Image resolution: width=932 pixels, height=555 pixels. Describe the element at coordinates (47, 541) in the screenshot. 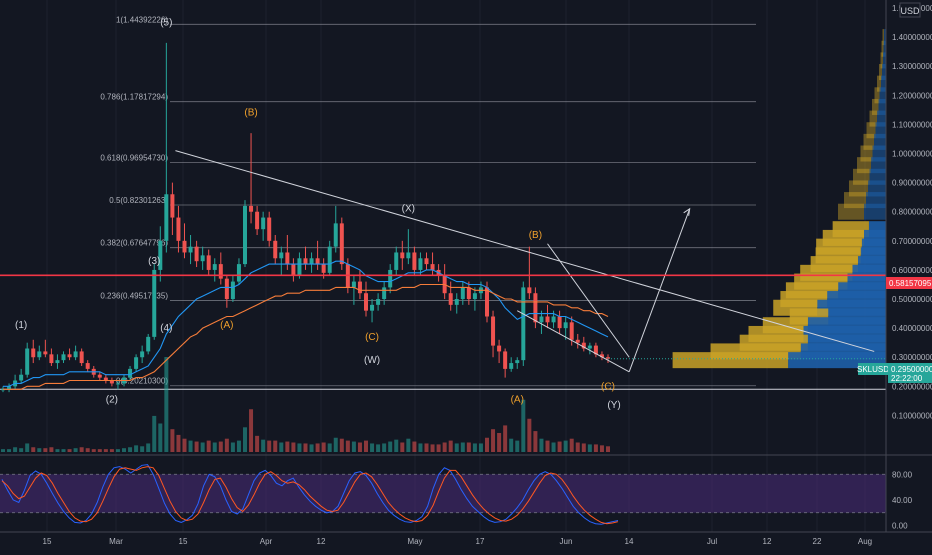

I see `time-tick-label: 15` at that location.